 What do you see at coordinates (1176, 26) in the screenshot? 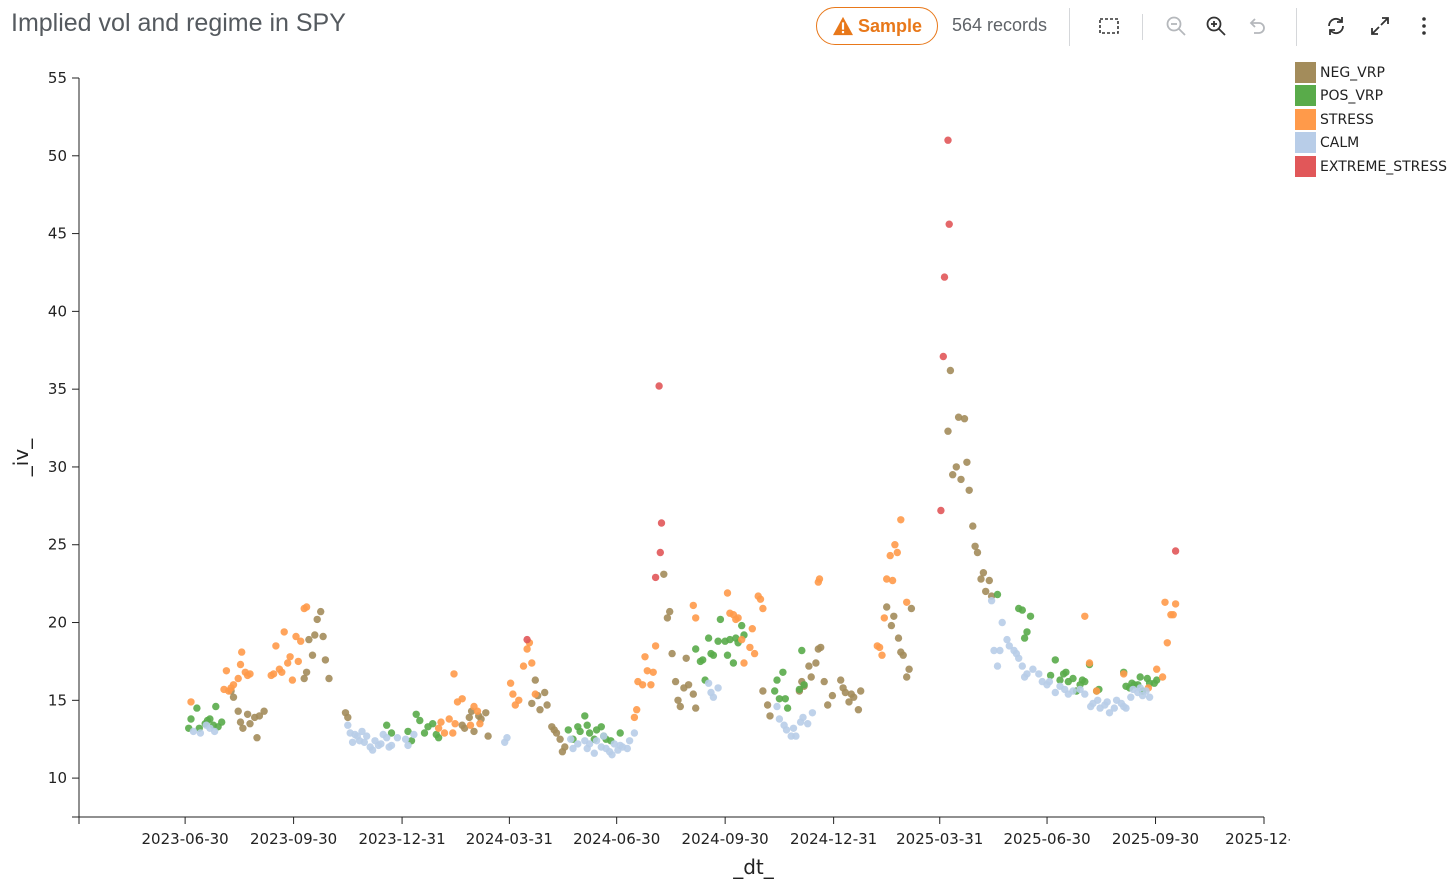
I see `zoom-out-icon` at bounding box center [1176, 26].